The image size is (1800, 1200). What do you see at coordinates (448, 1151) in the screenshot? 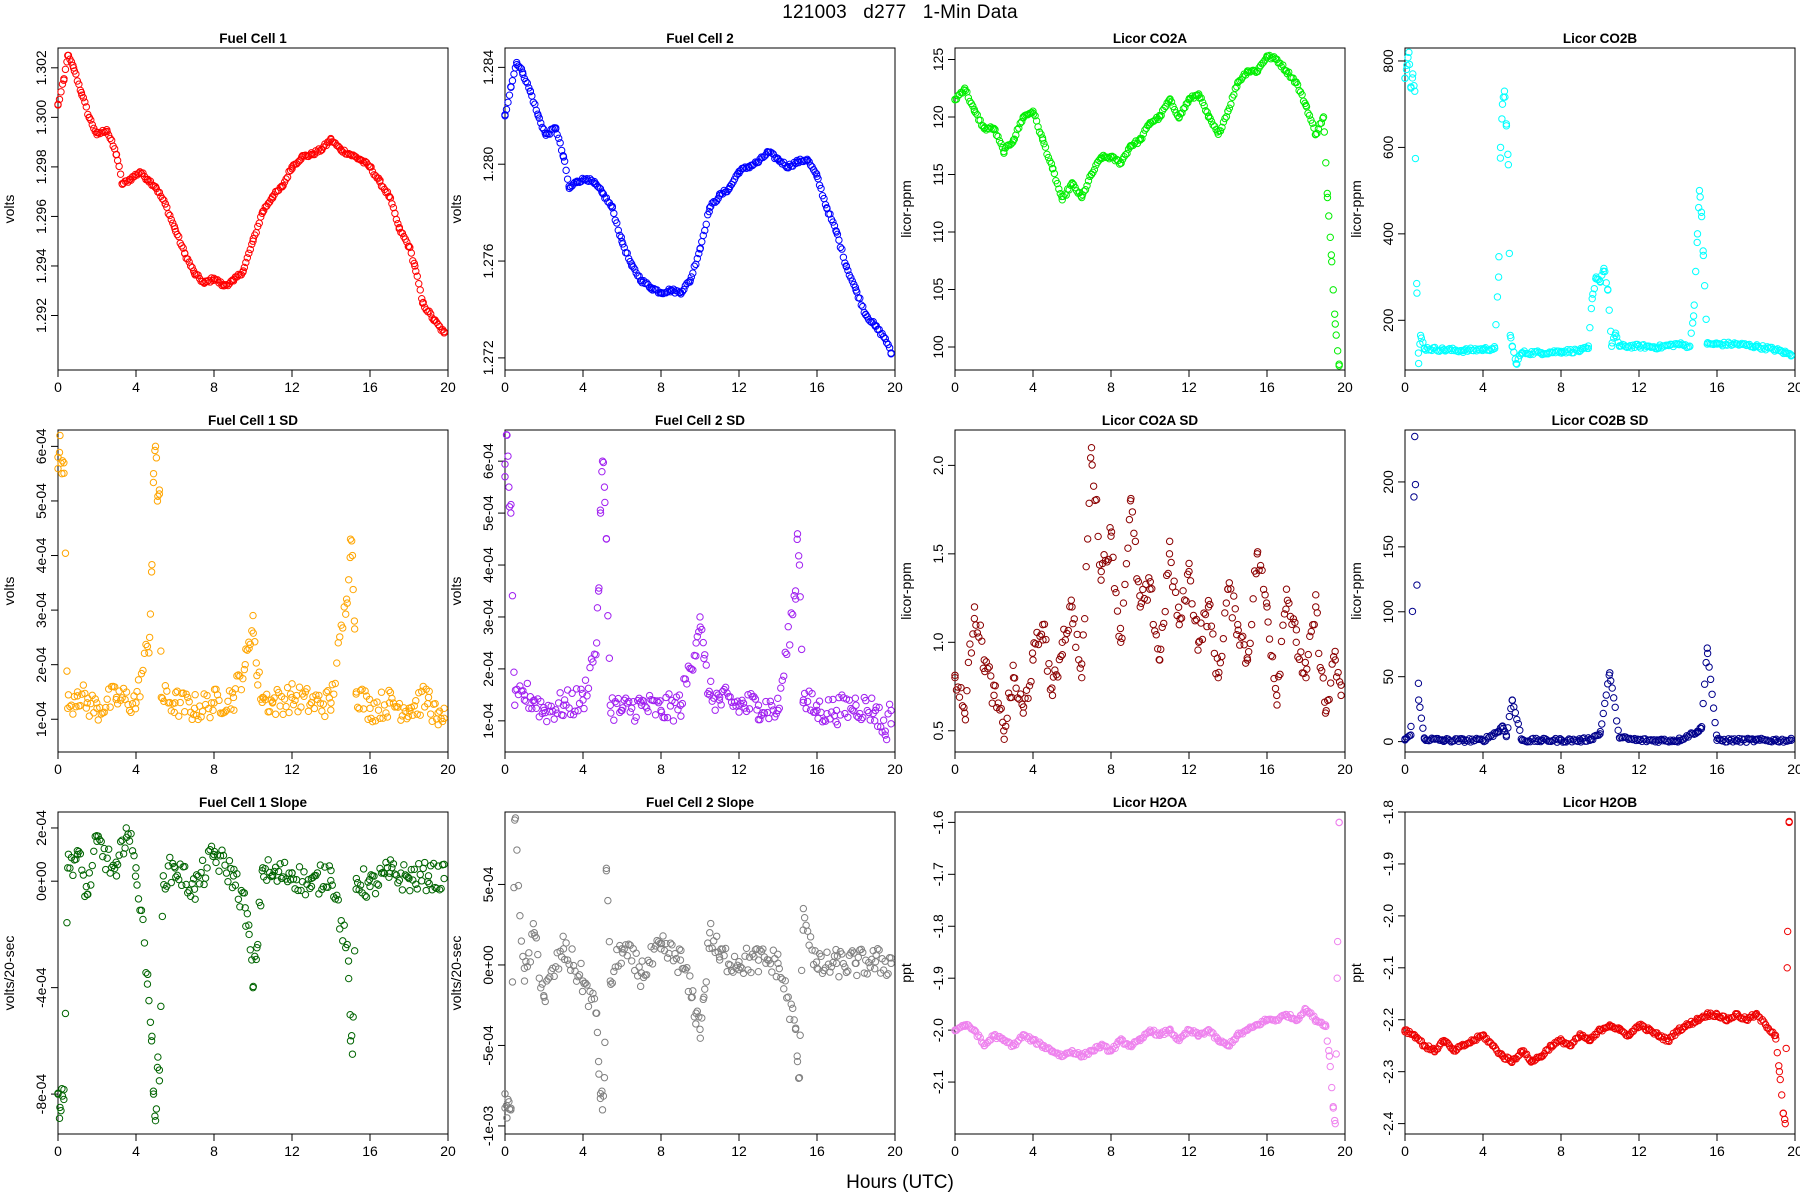
I see `x-tick-label: 20` at bounding box center [448, 1151].